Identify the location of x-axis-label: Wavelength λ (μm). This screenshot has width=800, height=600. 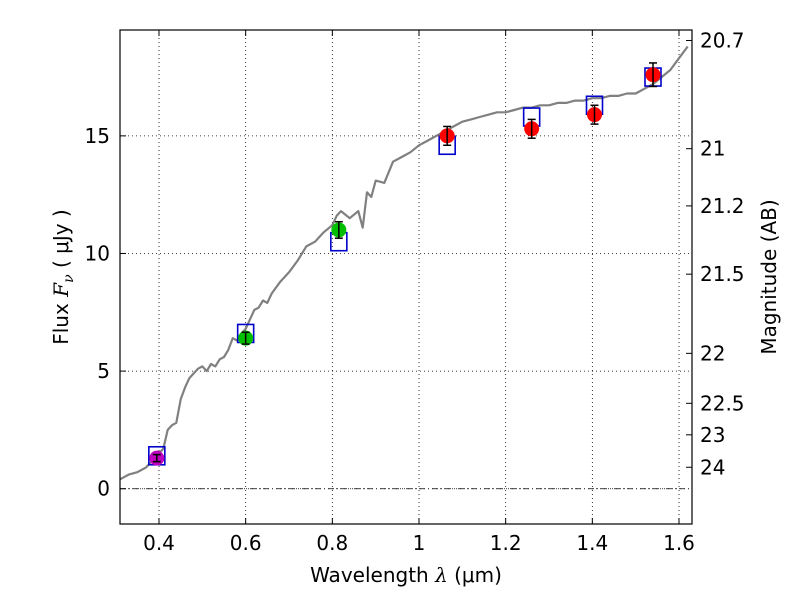
(406, 575).